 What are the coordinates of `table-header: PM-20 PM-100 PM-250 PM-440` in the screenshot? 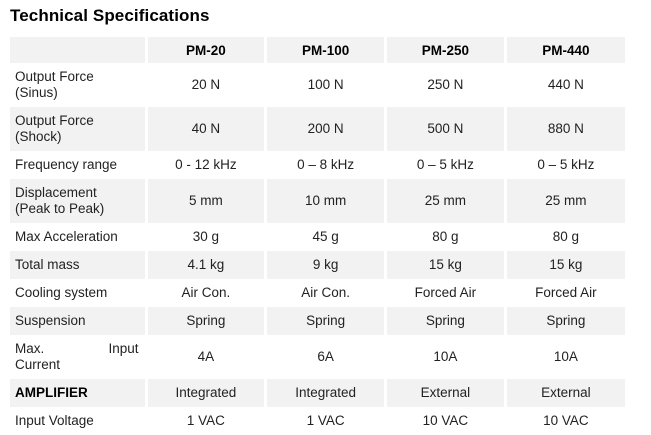 It's located at (317, 50).